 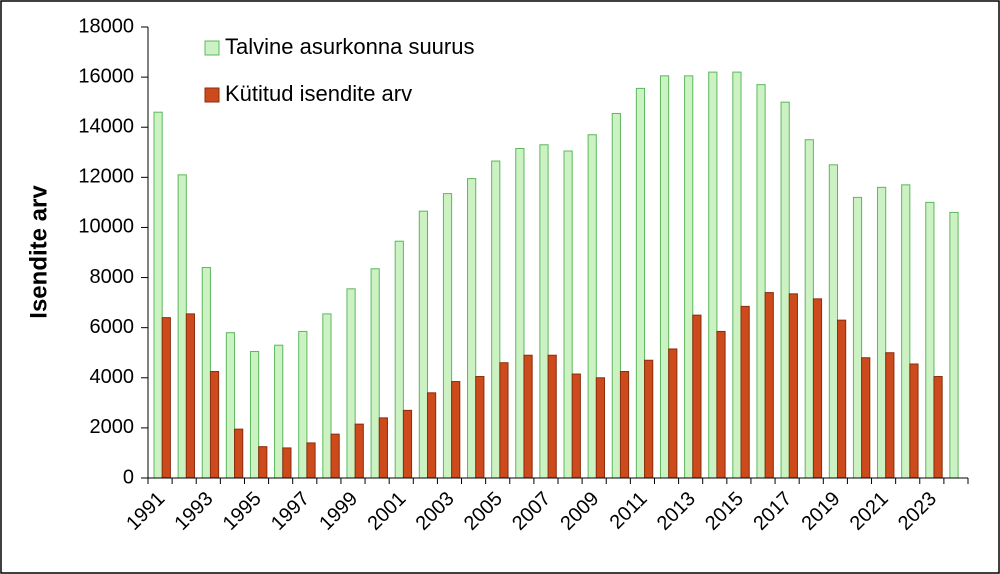 What do you see at coordinates (112, 427) in the screenshot?
I see `y-tick-label: 2000` at bounding box center [112, 427].